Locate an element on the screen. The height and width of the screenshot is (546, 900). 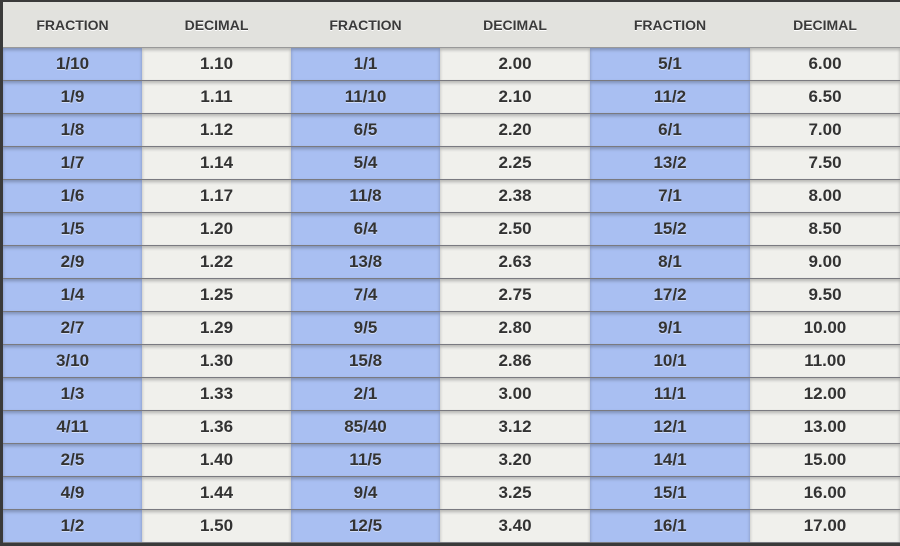
table-row: 1/5 1.20 6/4 2.50 15/2 8.50 is located at coordinates (451, 229).